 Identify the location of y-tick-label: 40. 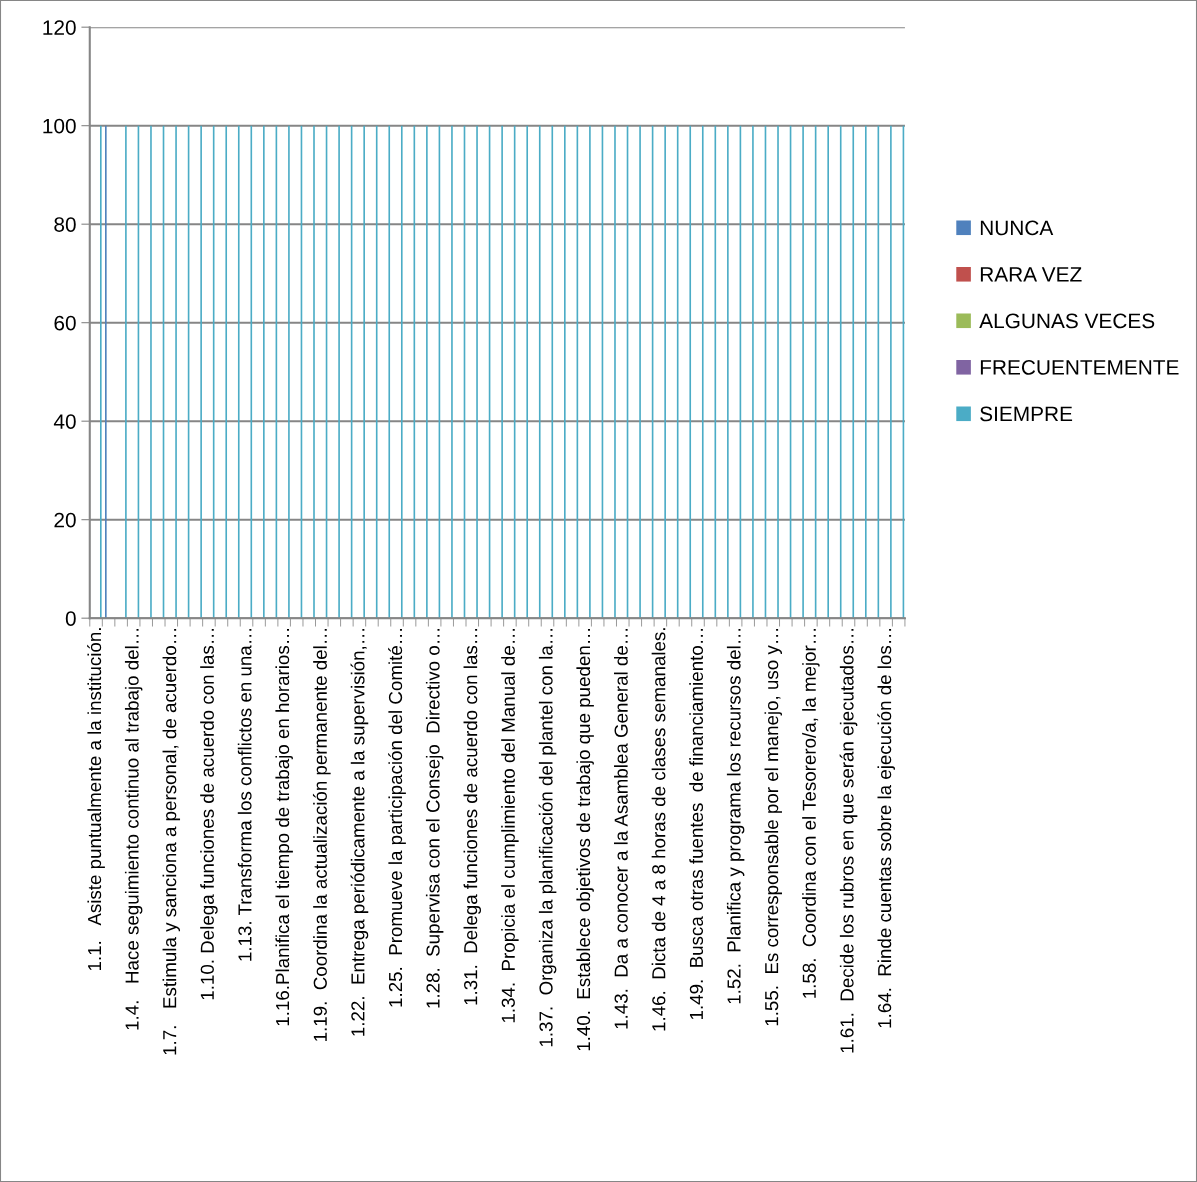
(64, 421).